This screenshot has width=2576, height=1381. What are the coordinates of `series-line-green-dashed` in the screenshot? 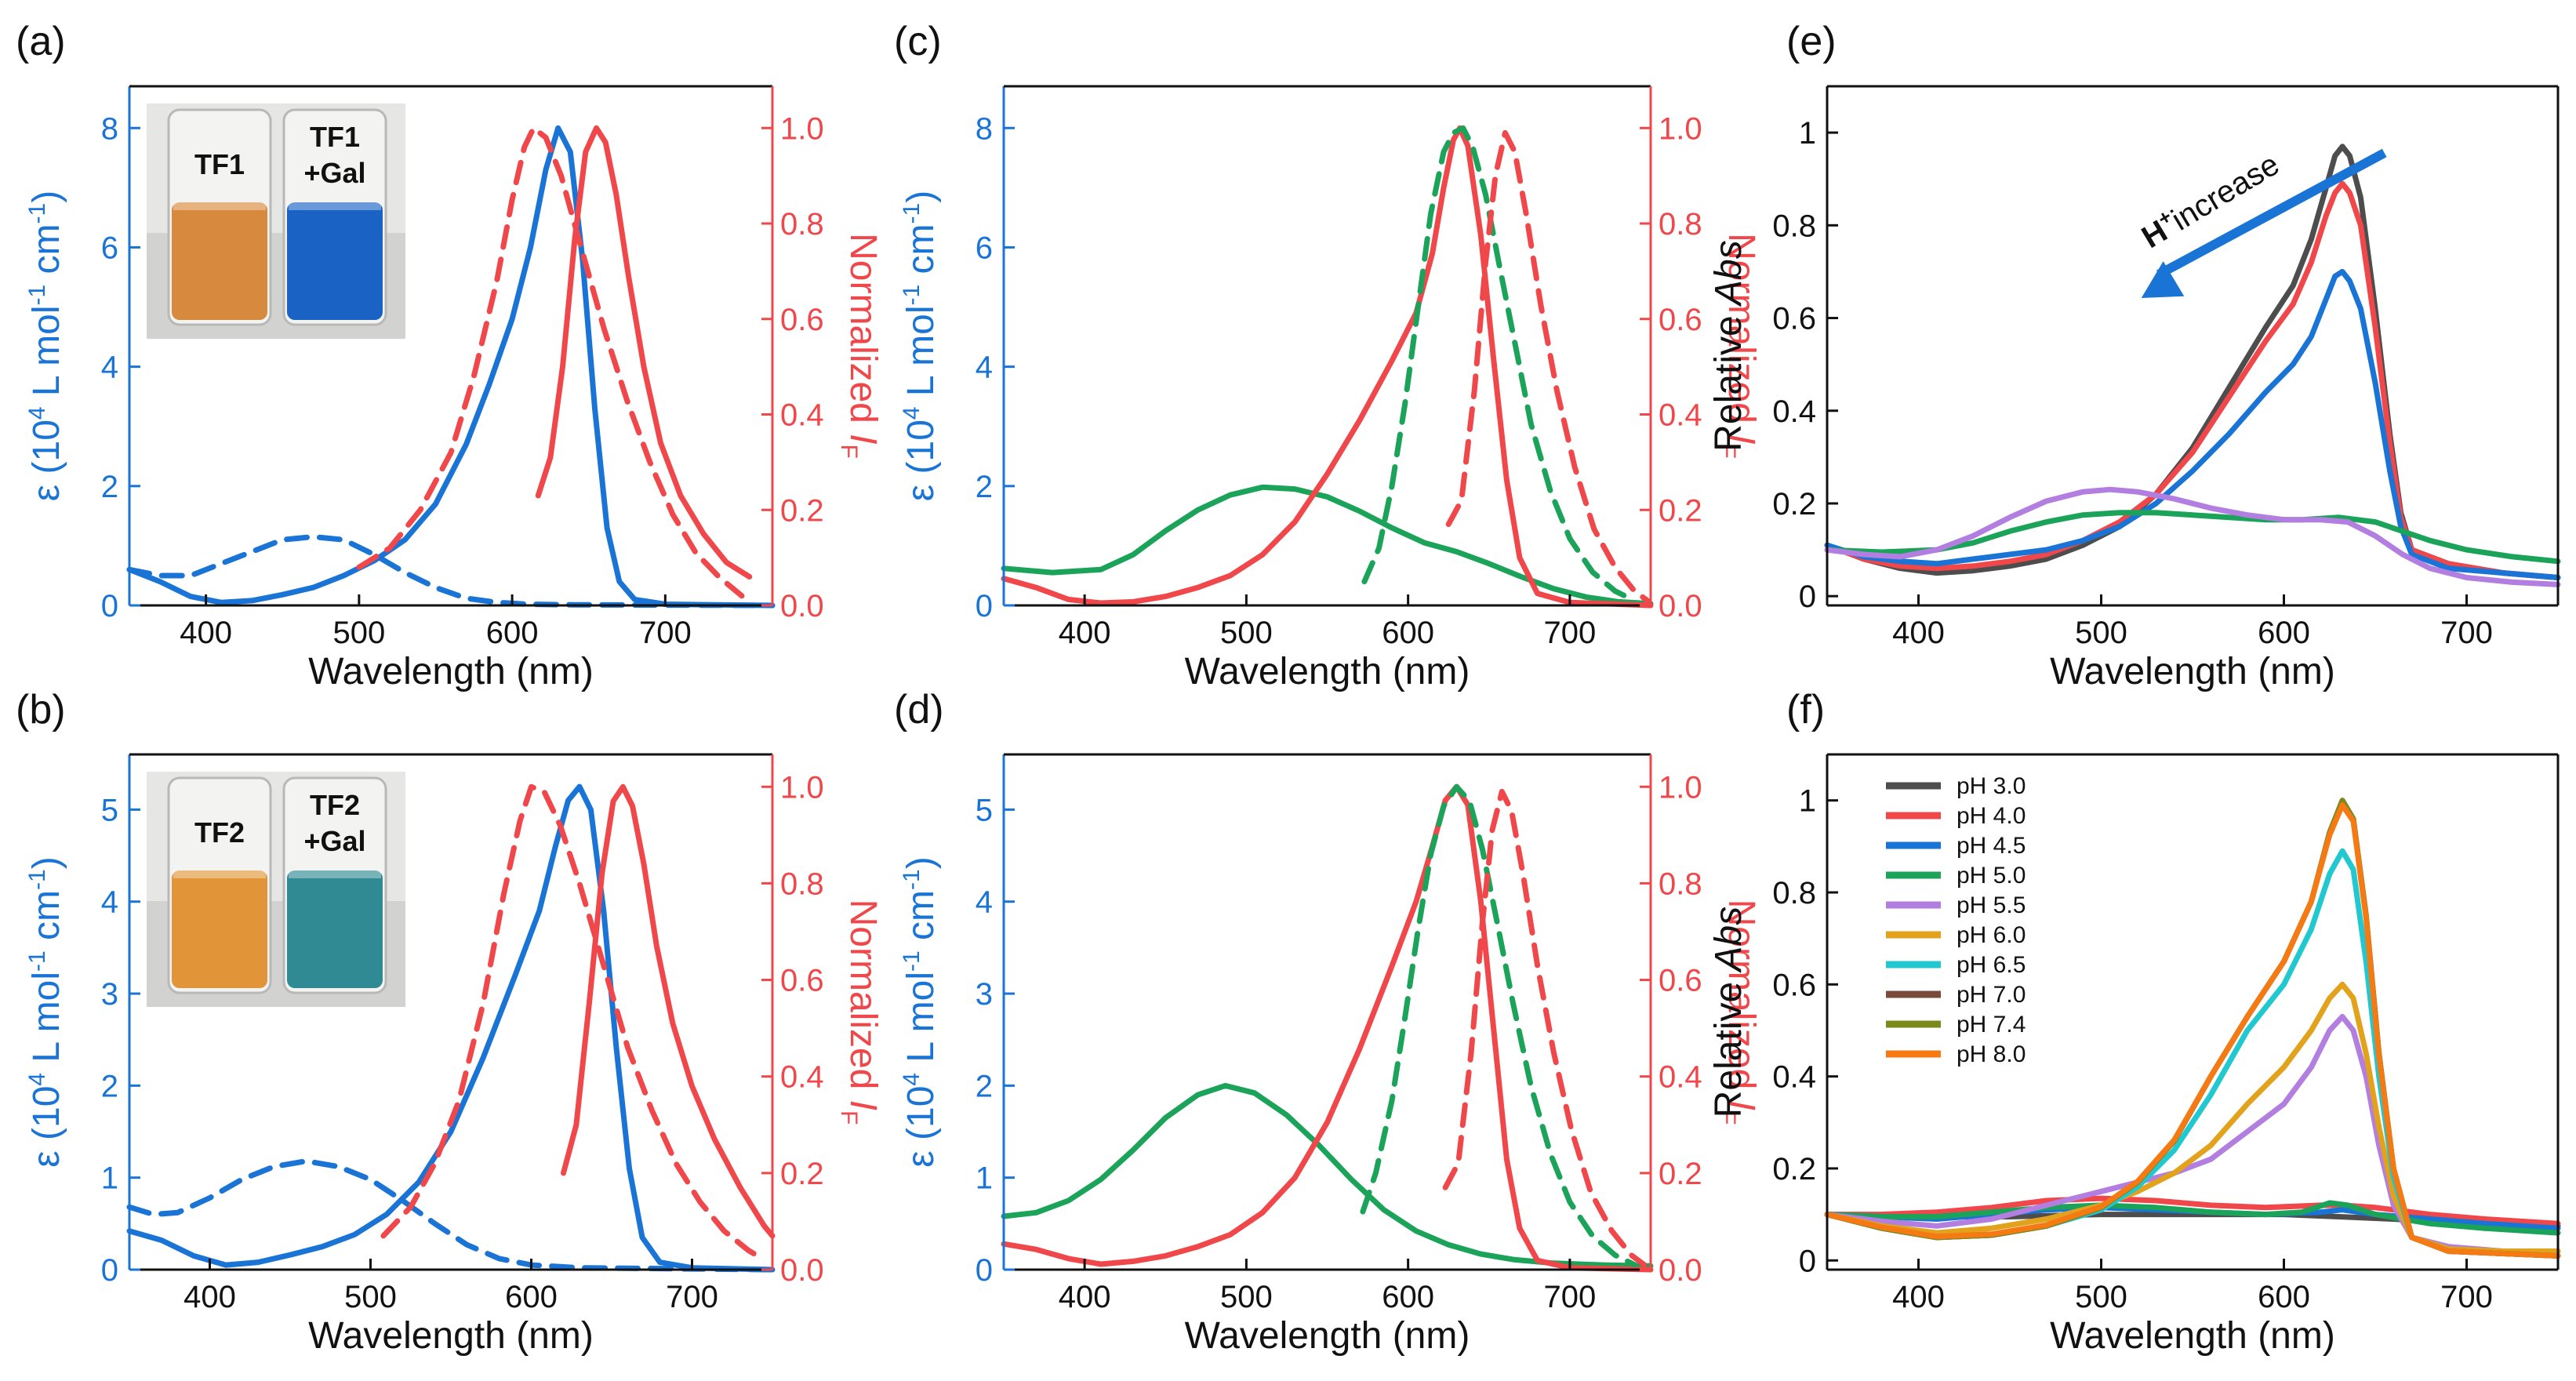 It's located at (1499, 365).